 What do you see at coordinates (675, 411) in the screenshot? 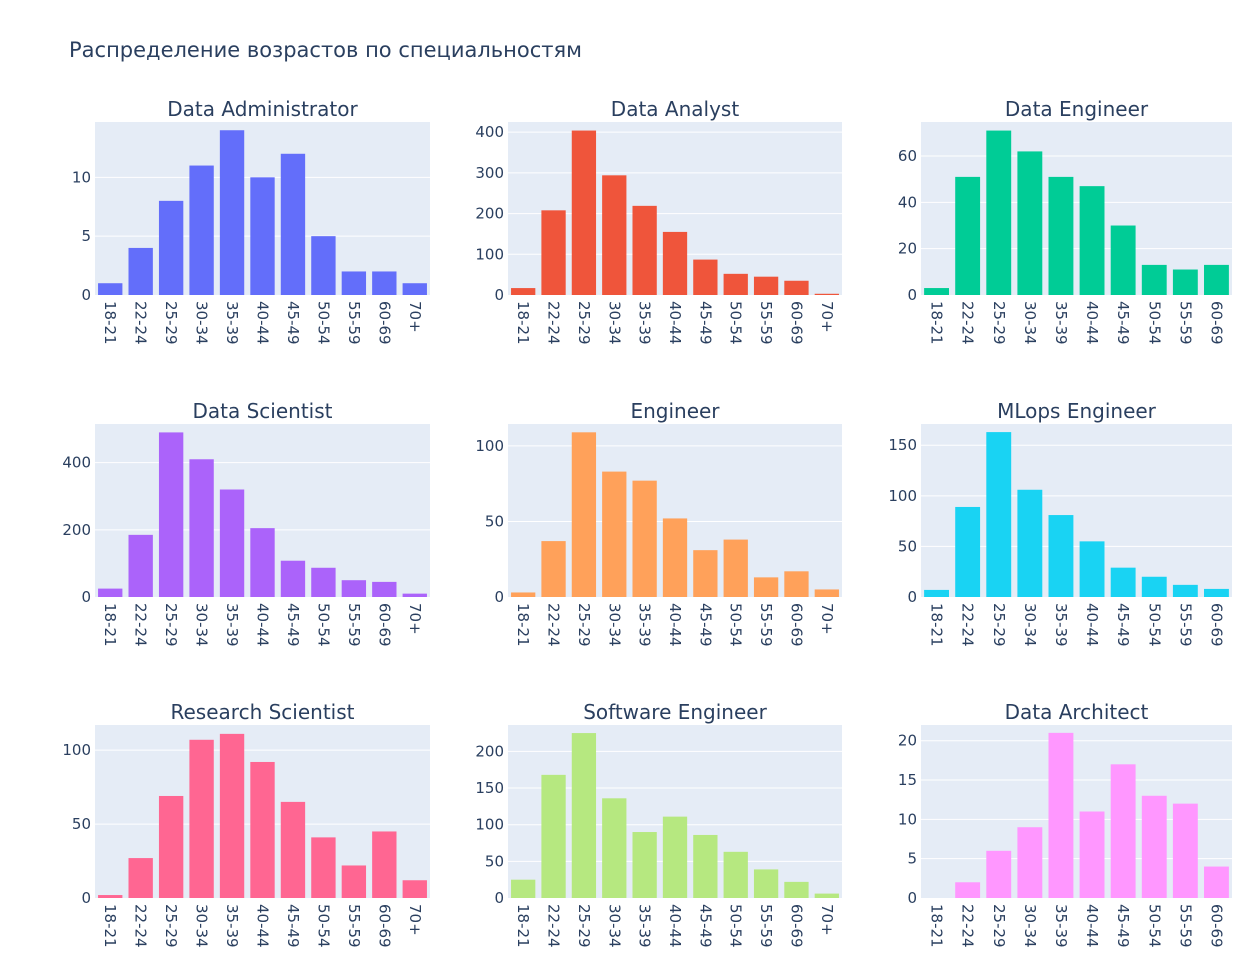
I see `subplot-title: Engineer` at bounding box center [675, 411].